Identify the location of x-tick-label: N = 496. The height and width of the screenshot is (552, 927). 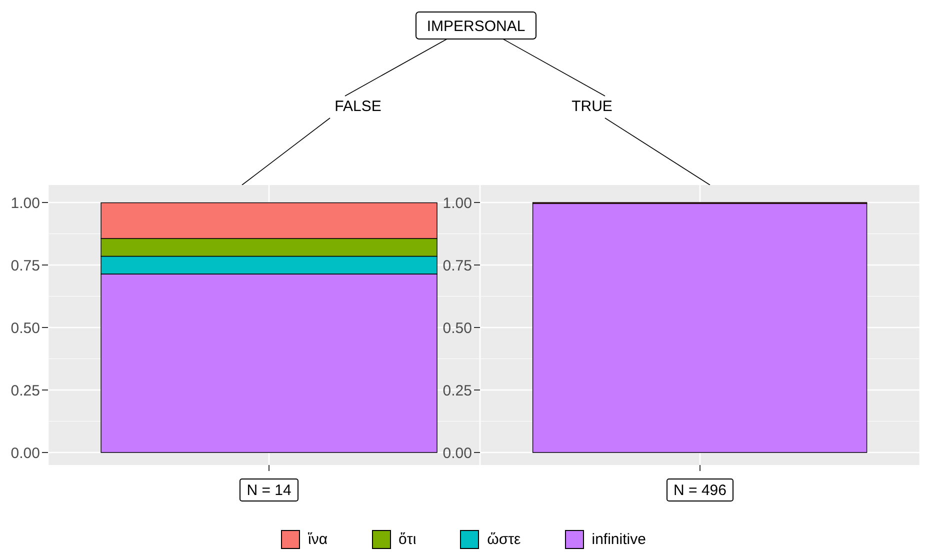
(700, 490).